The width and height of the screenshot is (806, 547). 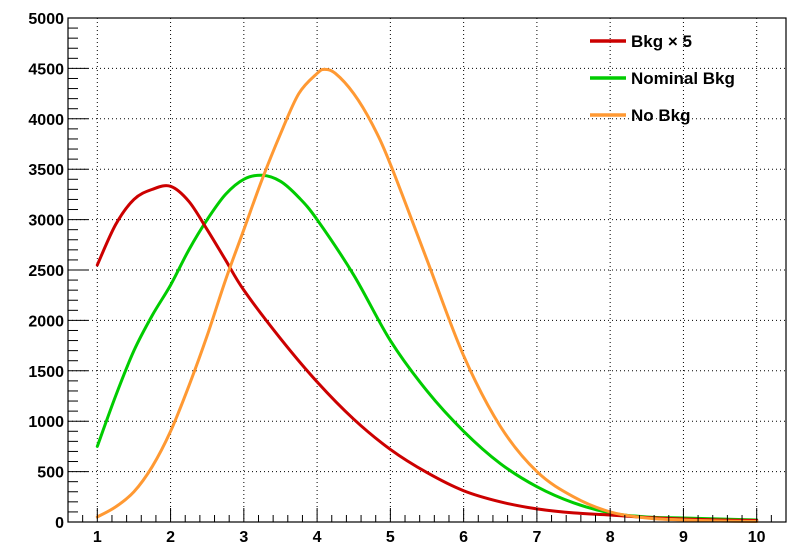 I want to click on y-tick-label: 5000, so click(x=46, y=19).